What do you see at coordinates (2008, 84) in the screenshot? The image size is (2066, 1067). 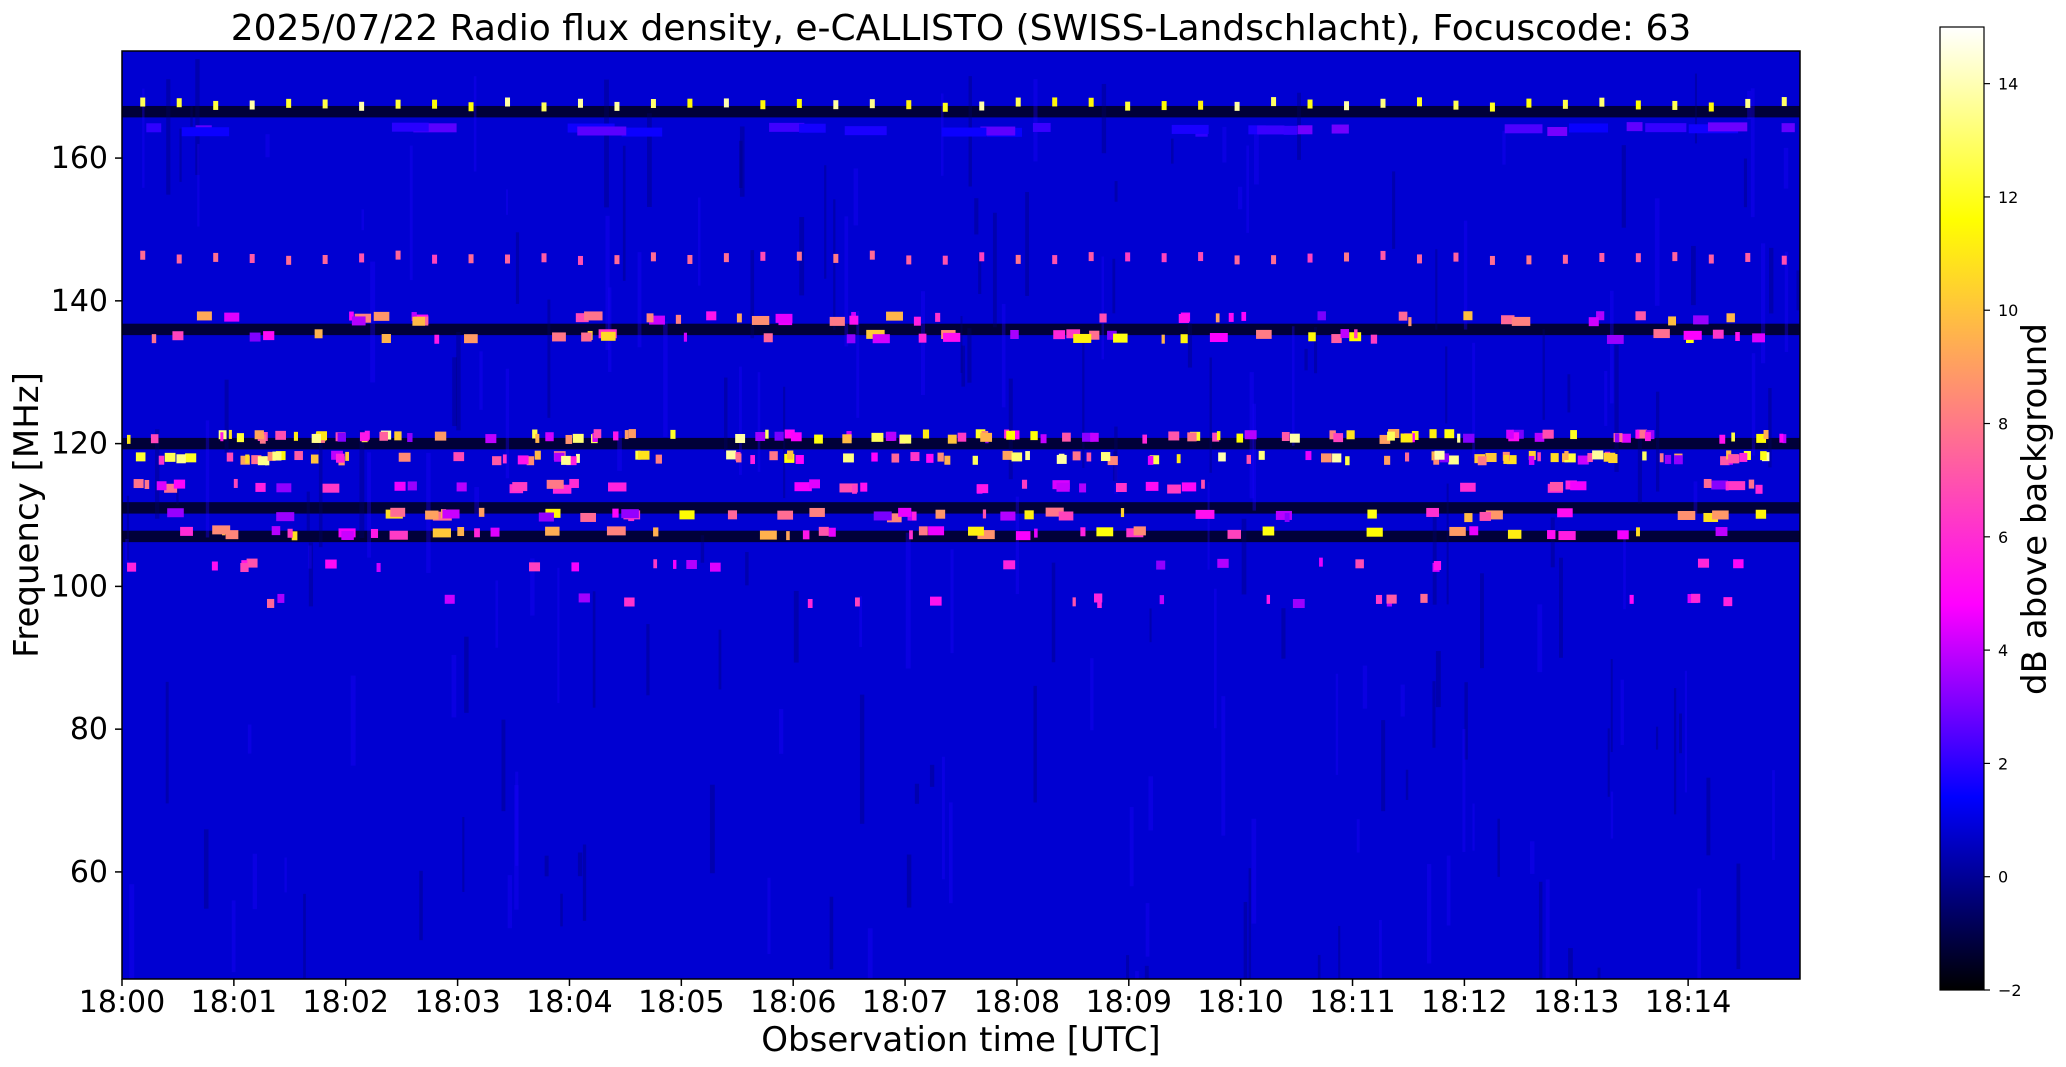 I see `colorbar-tick-label: 14` at bounding box center [2008, 84].